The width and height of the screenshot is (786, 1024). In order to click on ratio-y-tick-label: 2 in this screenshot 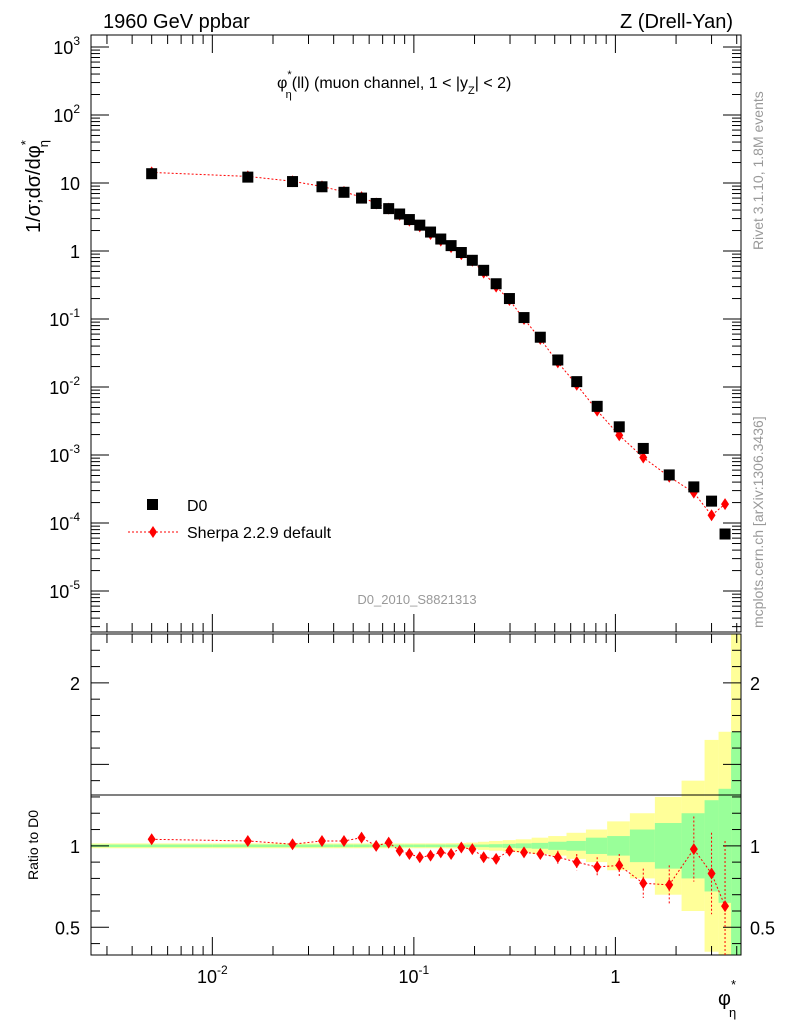, I will do `click(75, 684)`.